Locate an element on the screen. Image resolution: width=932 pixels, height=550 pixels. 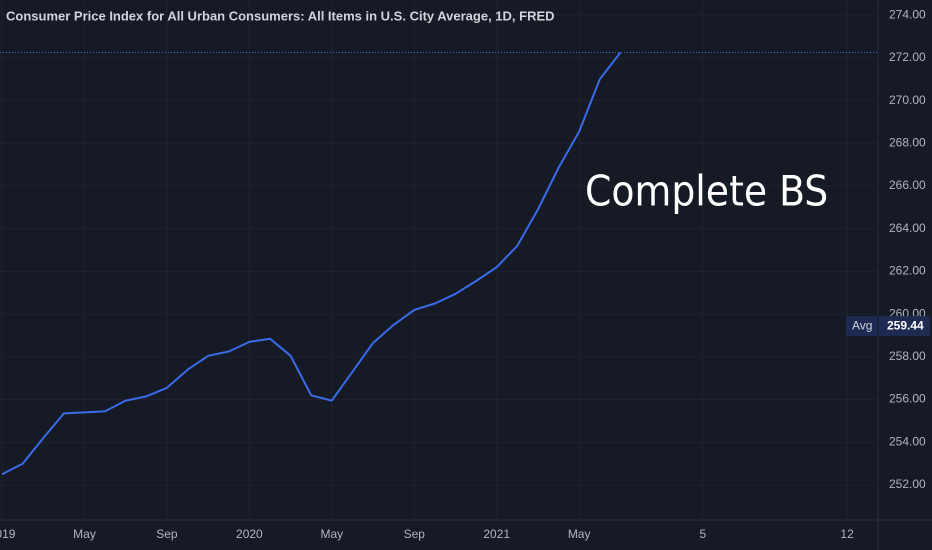
y-tick-label: 254.00 is located at coordinates (907, 441).